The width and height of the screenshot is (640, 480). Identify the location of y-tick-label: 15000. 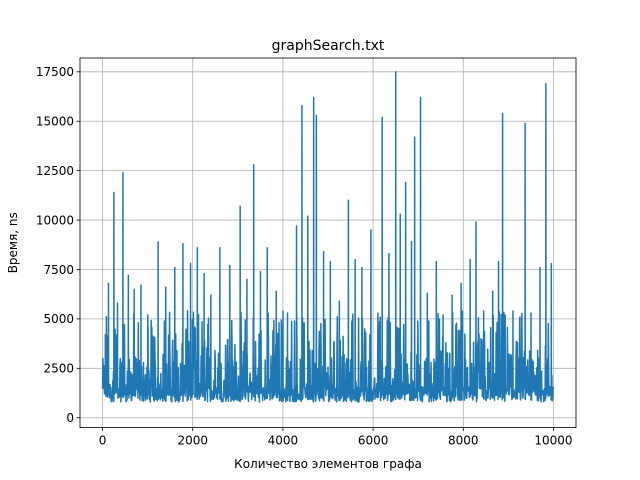
(55, 122).